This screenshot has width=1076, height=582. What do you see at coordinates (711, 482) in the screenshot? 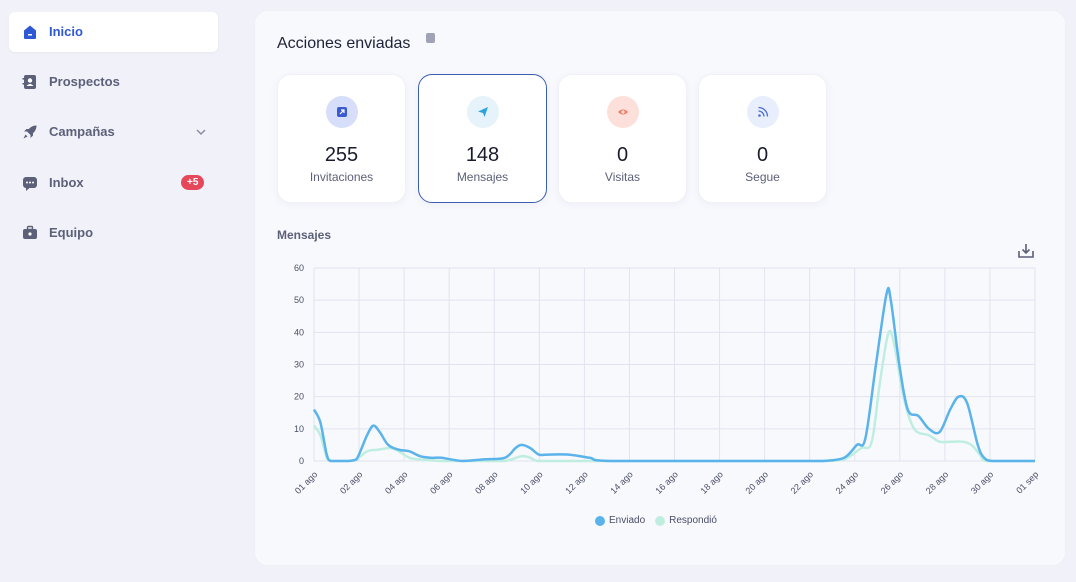
I see `x-tick-label: 18 ago` at bounding box center [711, 482].